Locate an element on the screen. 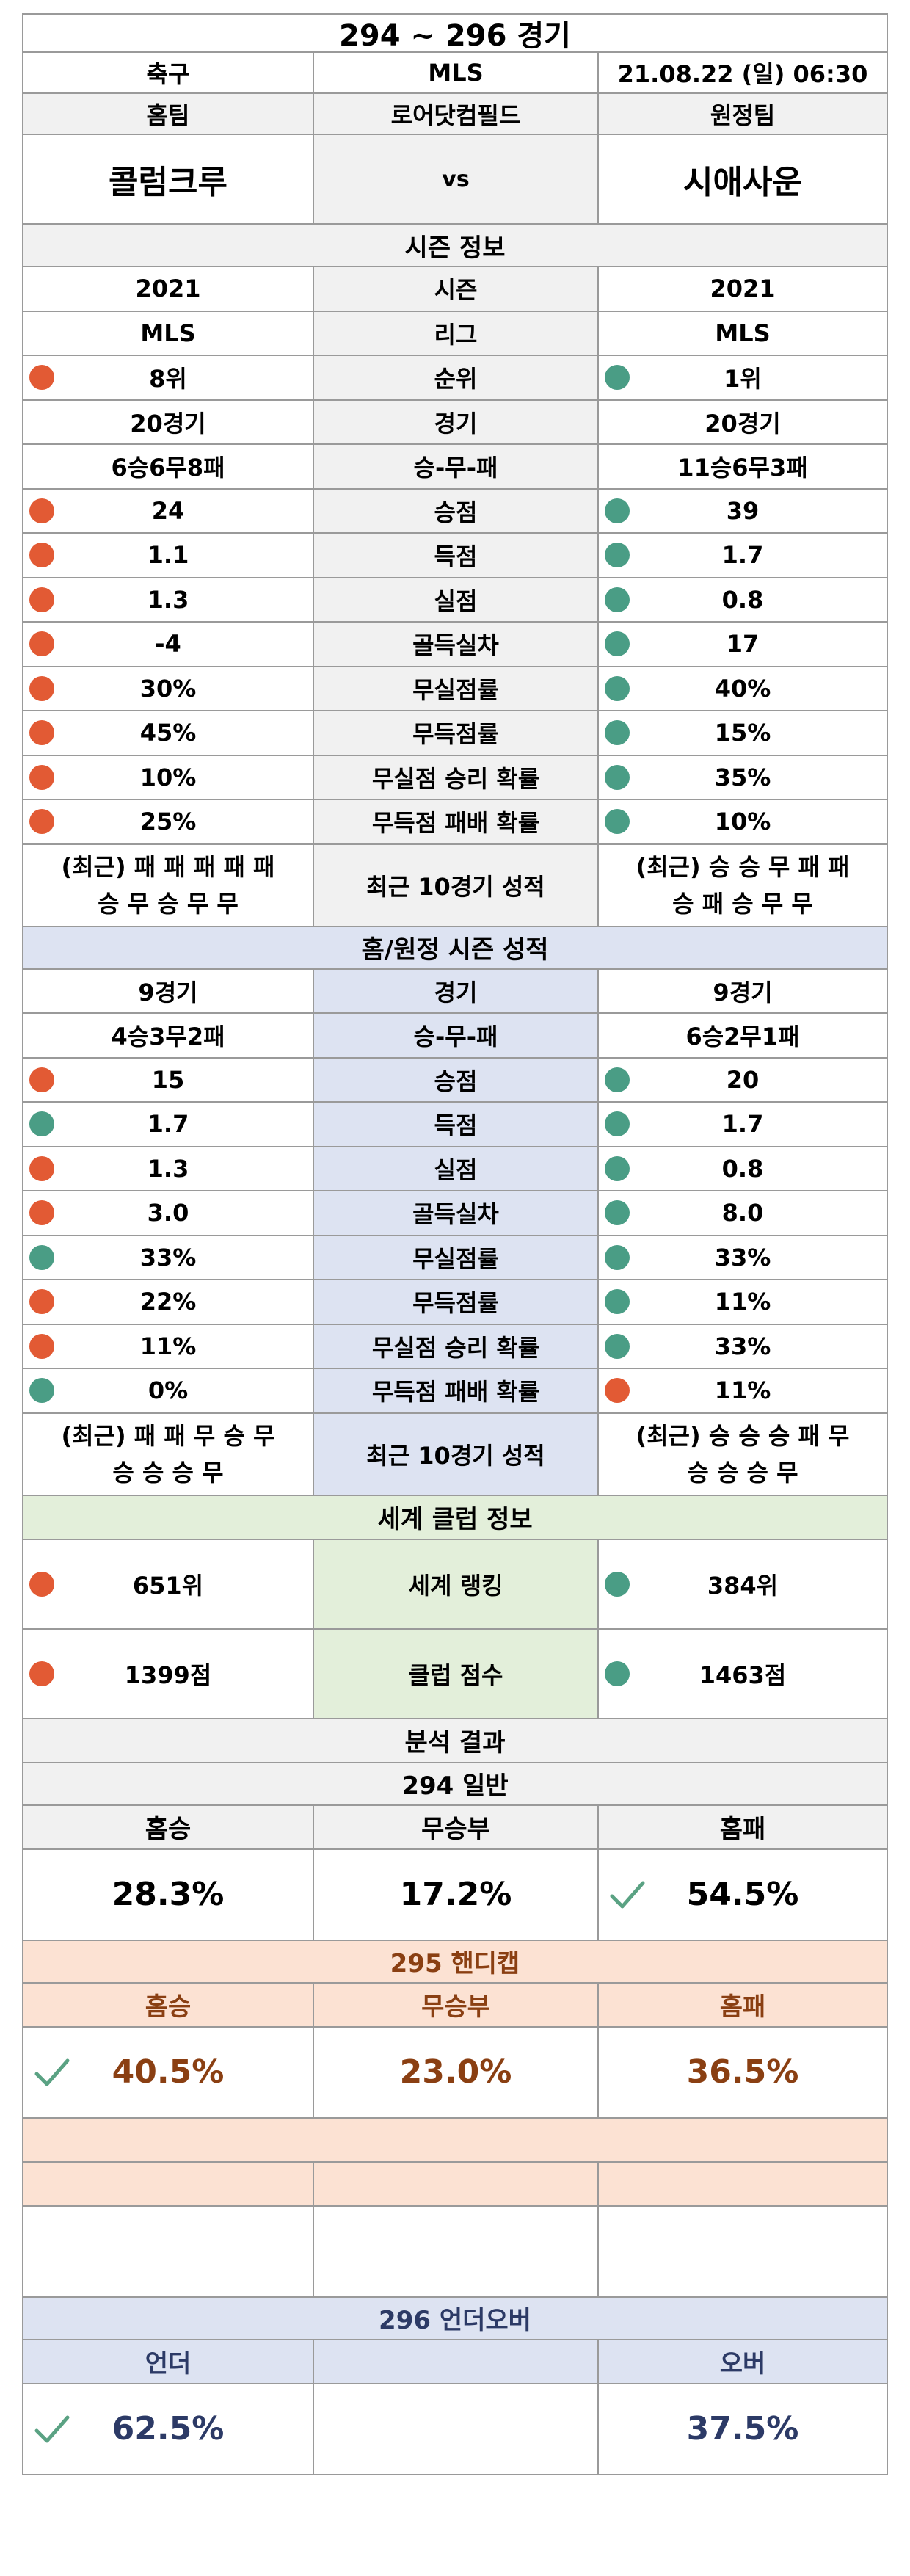  away-value-text: 20경기 is located at coordinates (743, 424).